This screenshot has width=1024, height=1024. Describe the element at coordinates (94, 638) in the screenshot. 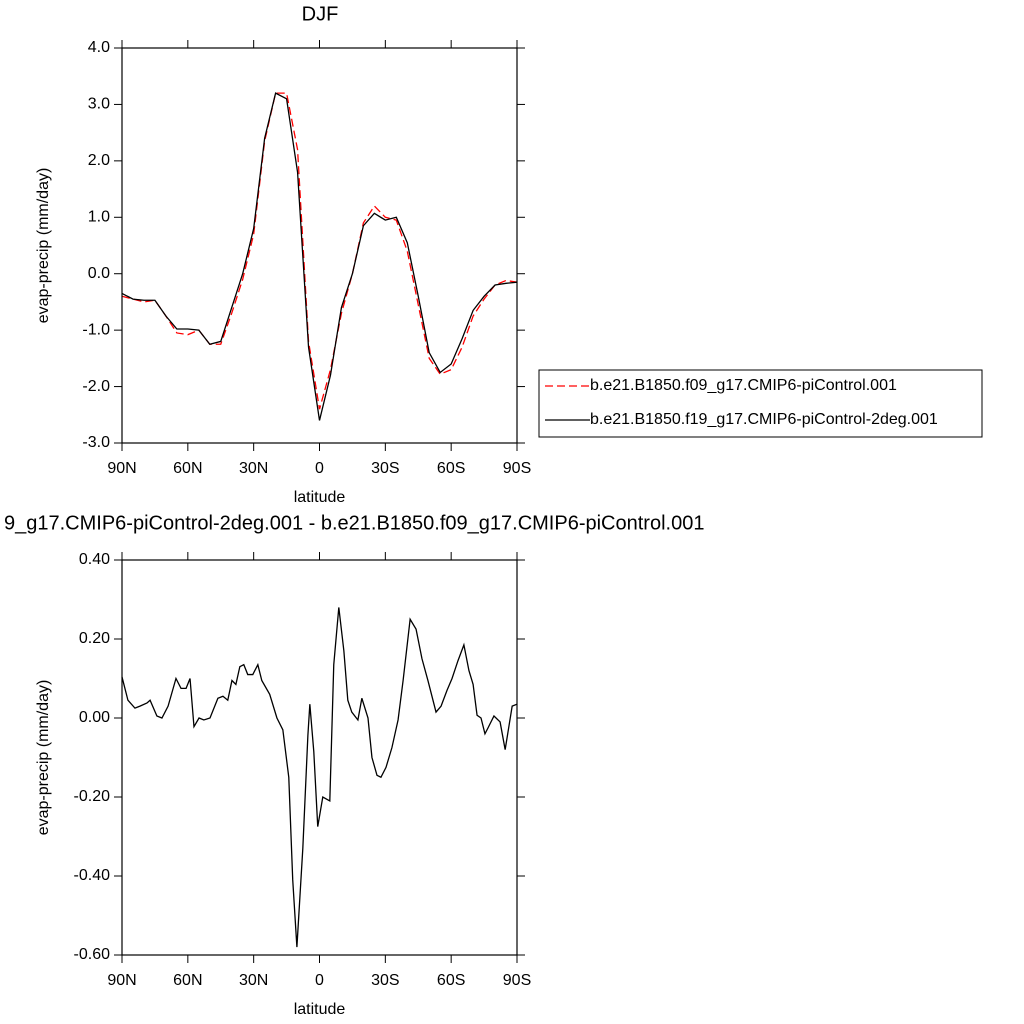

I see `y-tick-label: 0.20` at that location.